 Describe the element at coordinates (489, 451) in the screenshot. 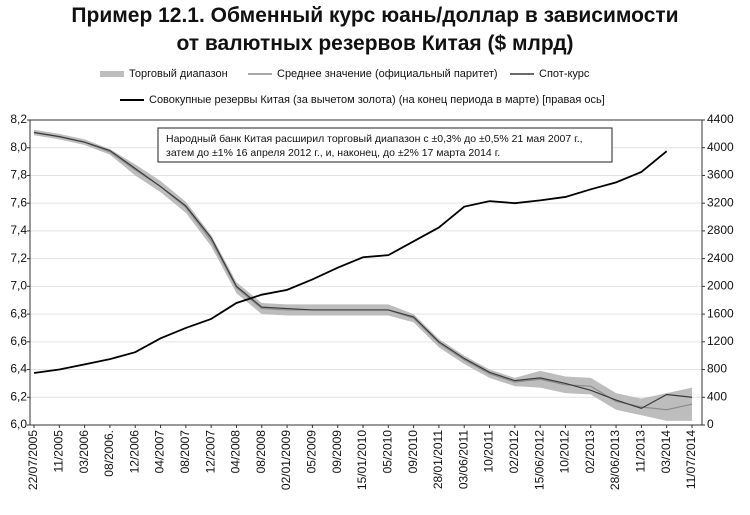

I see `x-tick-label: 10/2011` at that location.